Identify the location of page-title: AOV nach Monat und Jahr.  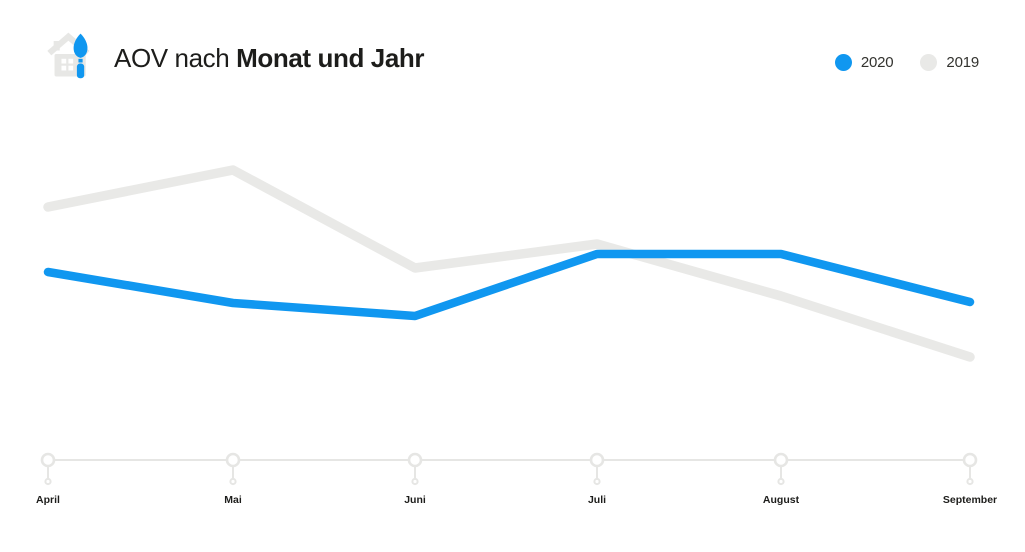
(269, 58).